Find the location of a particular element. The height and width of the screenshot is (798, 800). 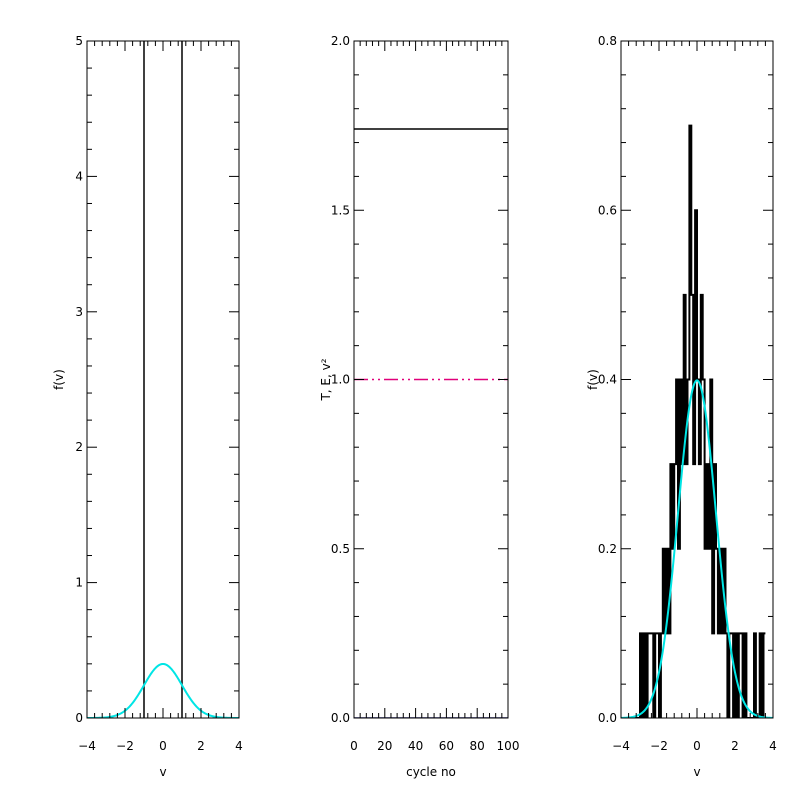

y-tick-label: 0.6 is located at coordinates (607, 210).